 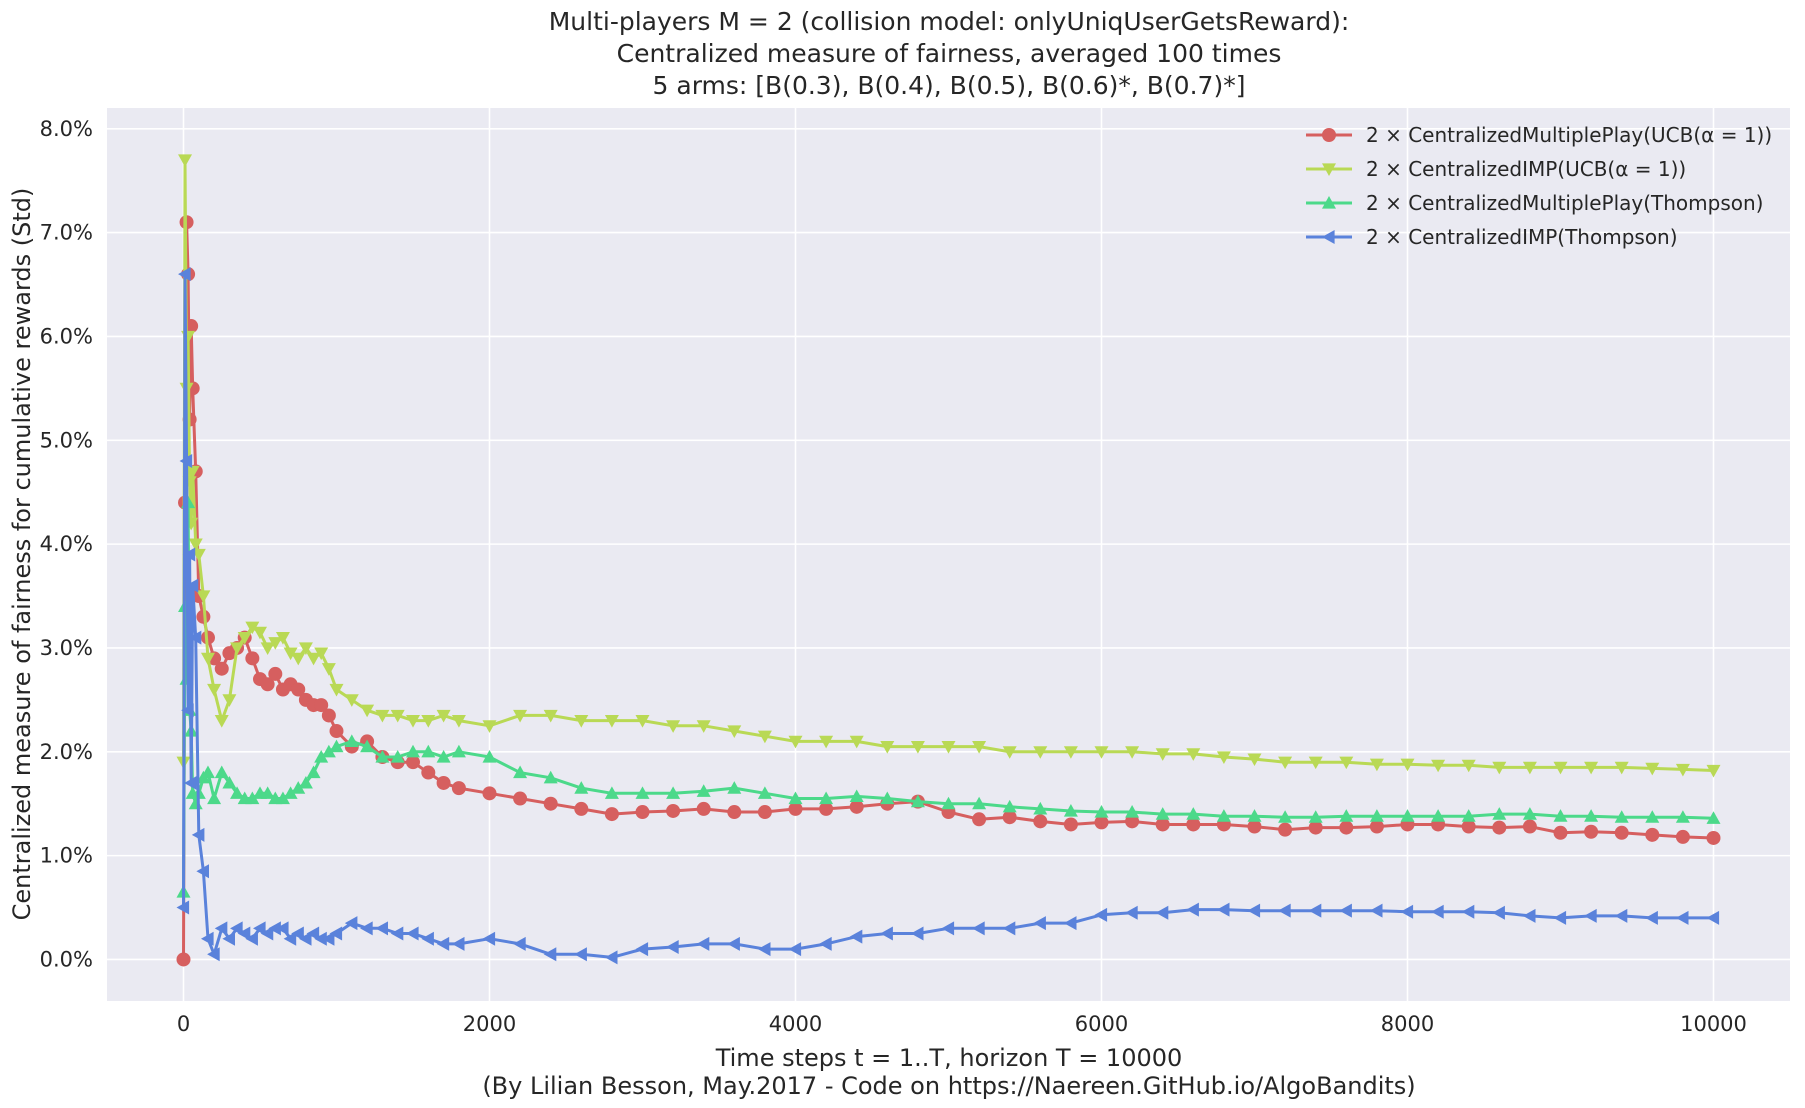 What do you see at coordinates (66, 336) in the screenshot?
I see `y-tick-label: 6.0%` at bounding box center [66, 336].